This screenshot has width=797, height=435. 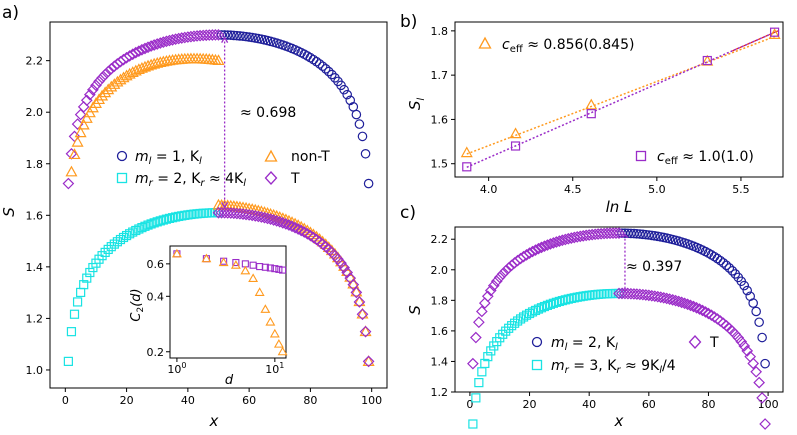 What do you see at coordinates (35, 112) in the screenshot?
I see `panel-a-ytick-label: 2.0` at bounding box center [35, 112].